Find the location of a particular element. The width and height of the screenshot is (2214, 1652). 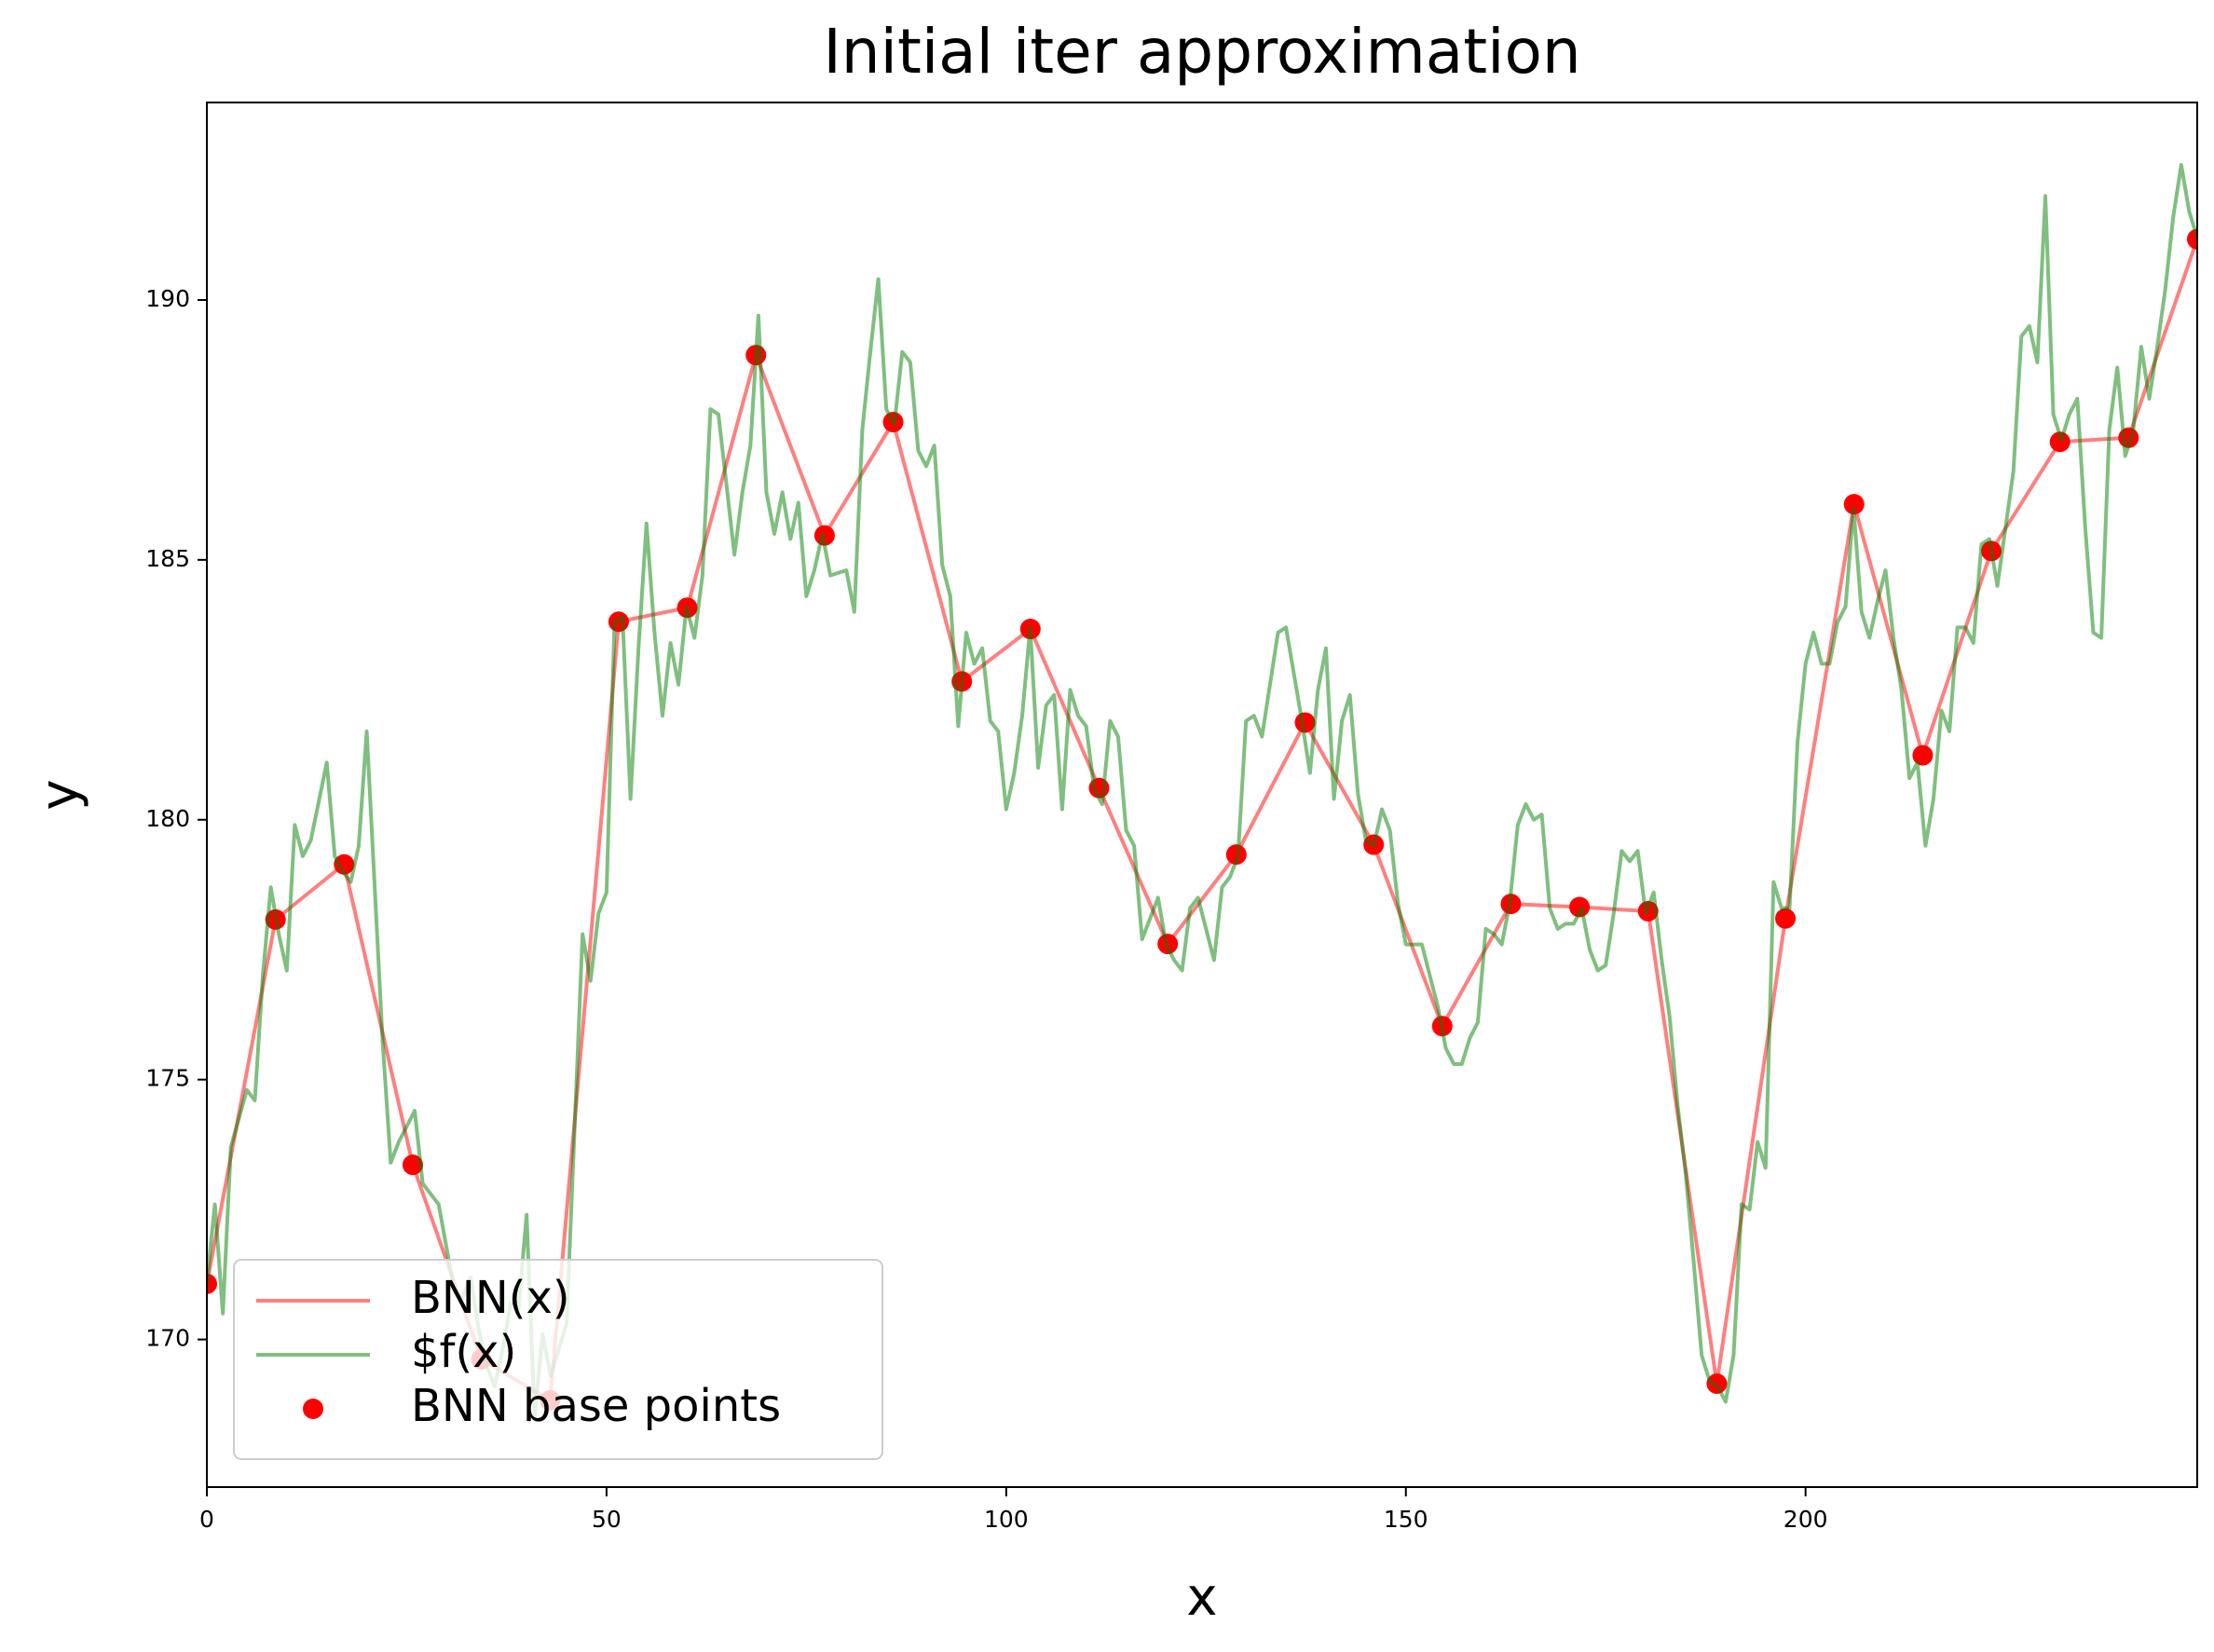

x-tick-label: 50 is located at coordinates (607, 1519).